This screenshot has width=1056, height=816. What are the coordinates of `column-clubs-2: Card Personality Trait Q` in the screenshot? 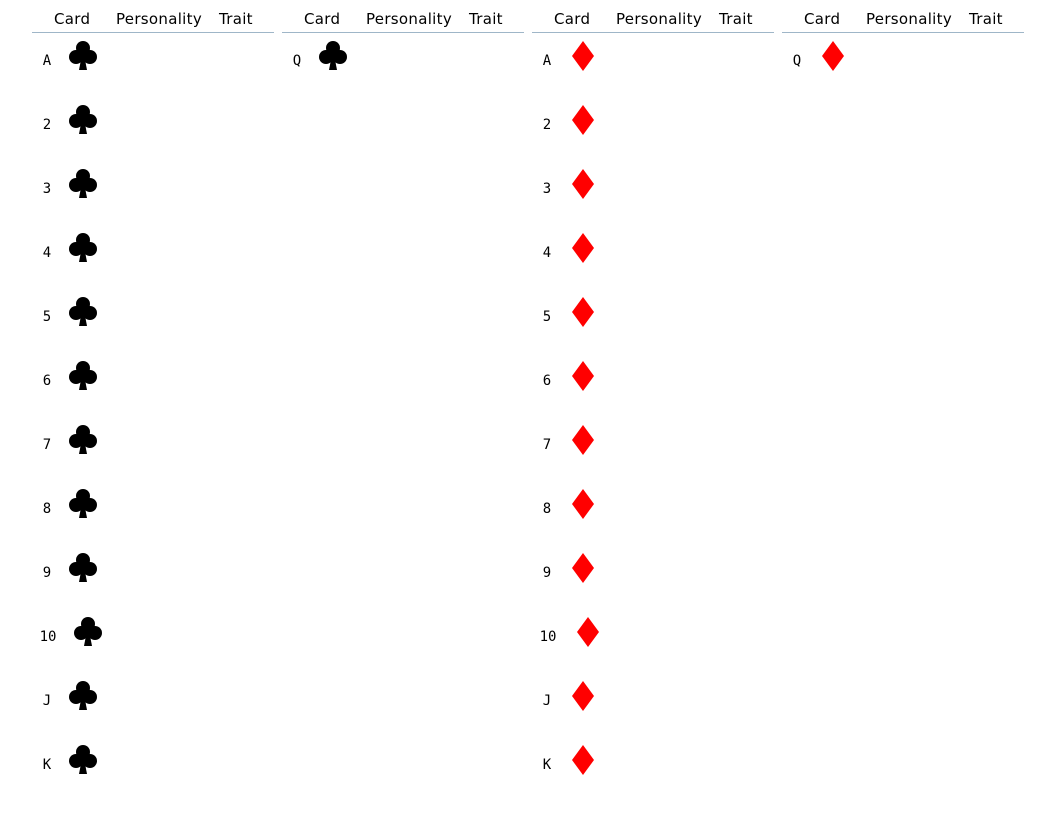 It's located at (403, 48).